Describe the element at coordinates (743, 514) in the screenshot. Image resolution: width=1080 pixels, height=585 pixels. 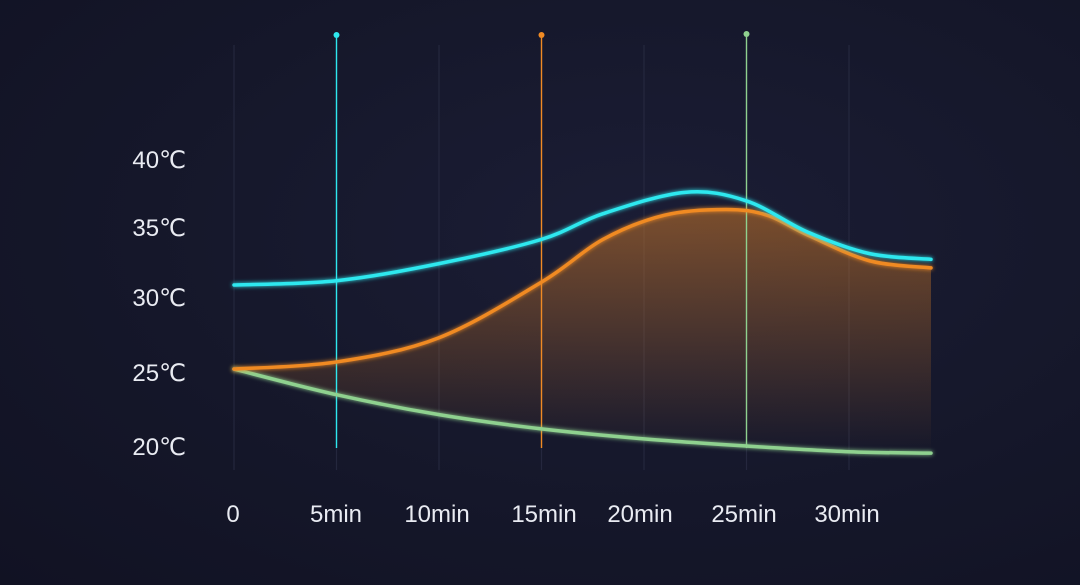
I see `x-tick-label: 25min` at that location.